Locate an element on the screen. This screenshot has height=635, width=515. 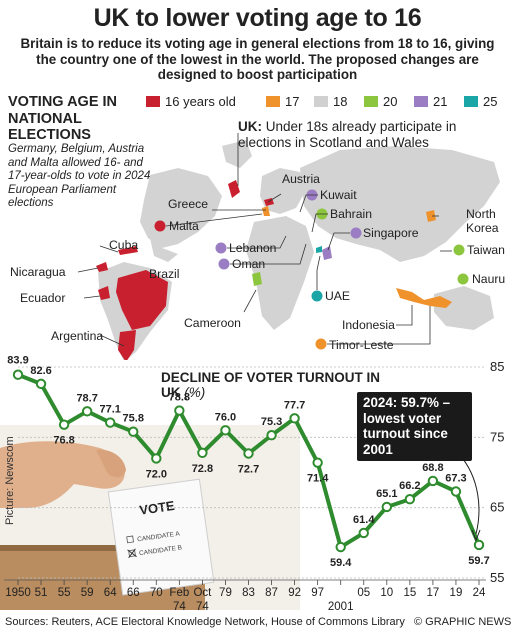
uae-shape is located at coordinates (319, 249).